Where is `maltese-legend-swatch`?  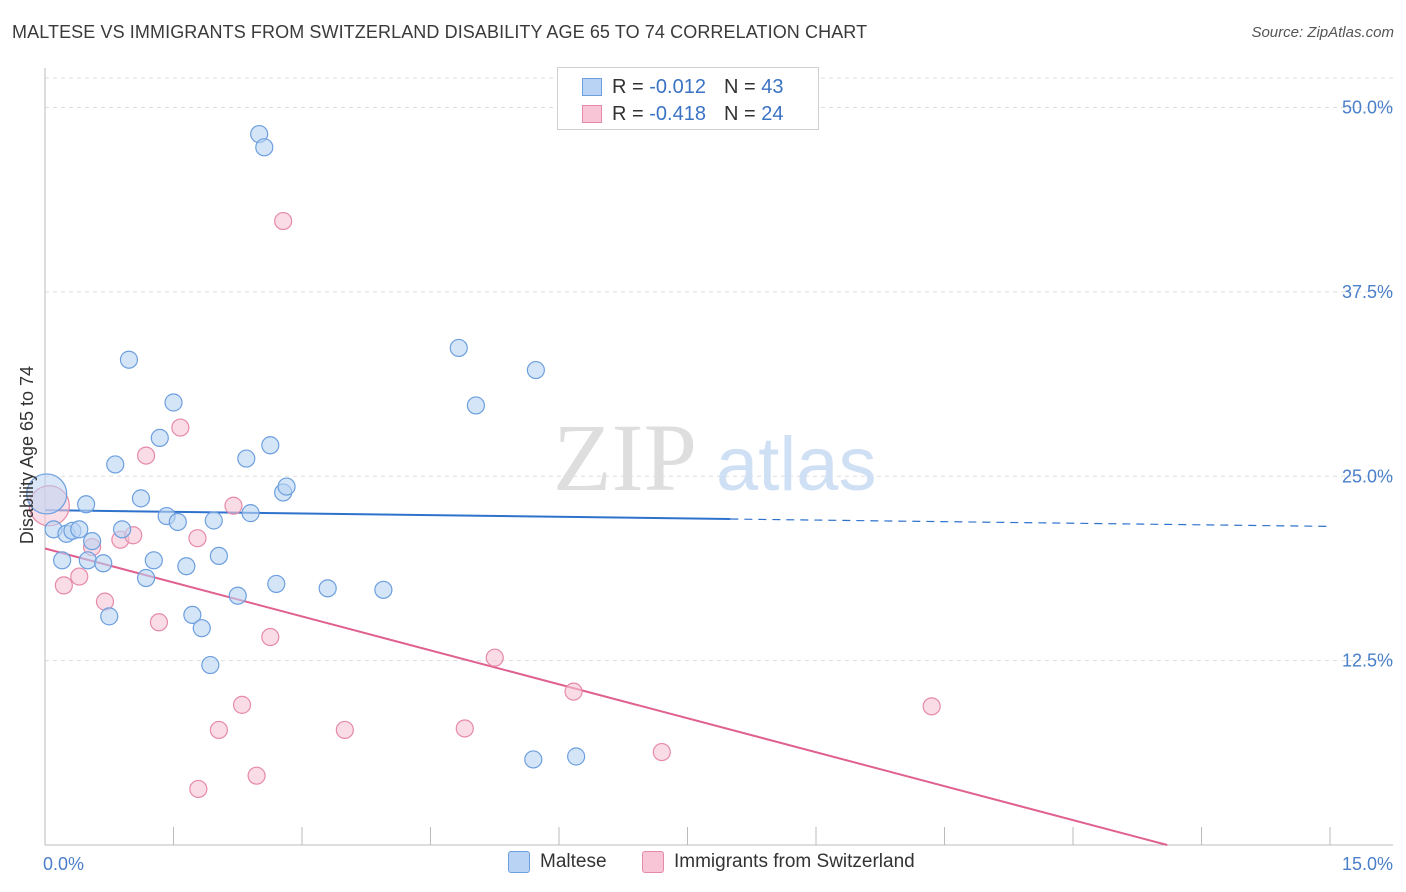 maltese-legend-swatch is located at coordinates (519, 862).